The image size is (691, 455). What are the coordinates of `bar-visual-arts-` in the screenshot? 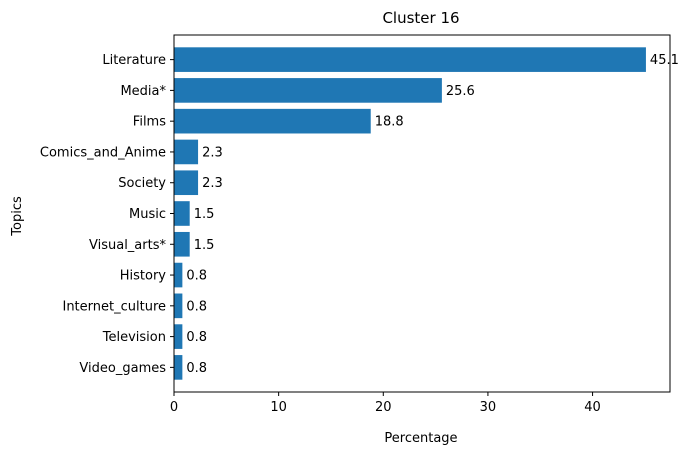 It's located at (182, 244).